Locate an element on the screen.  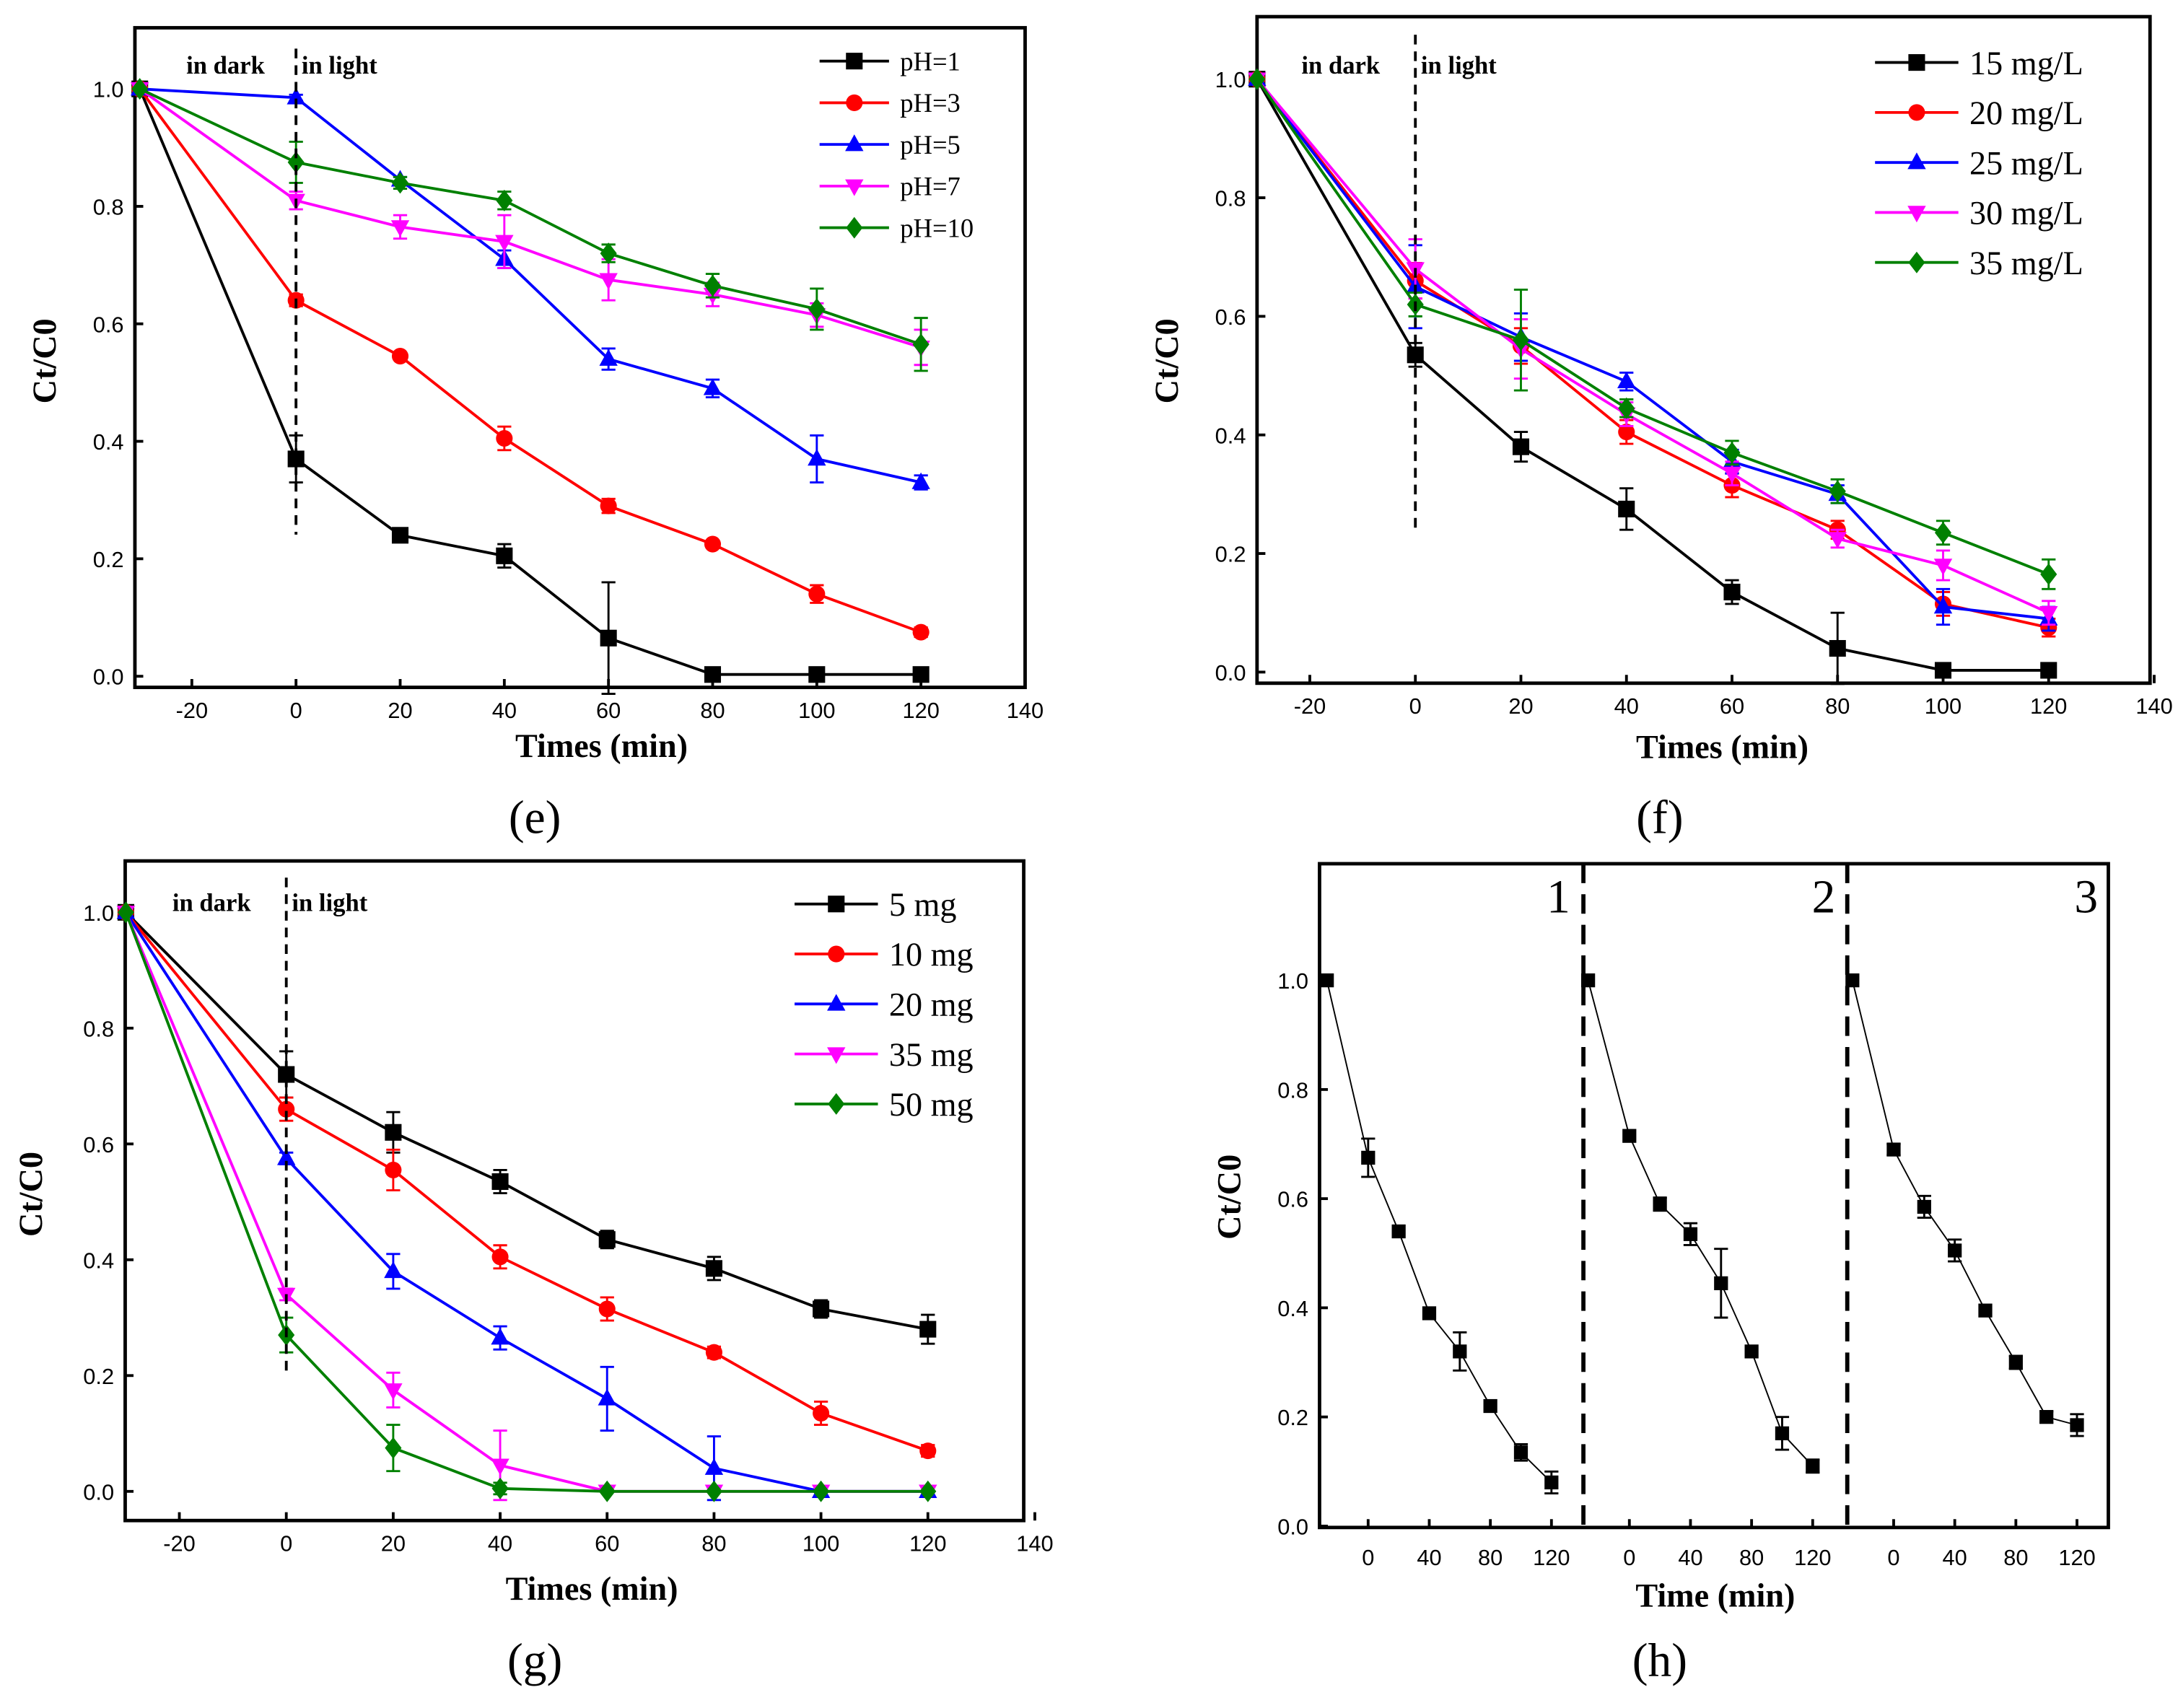
x-tick-label: 140 is located at coordinates (1034, 1543).